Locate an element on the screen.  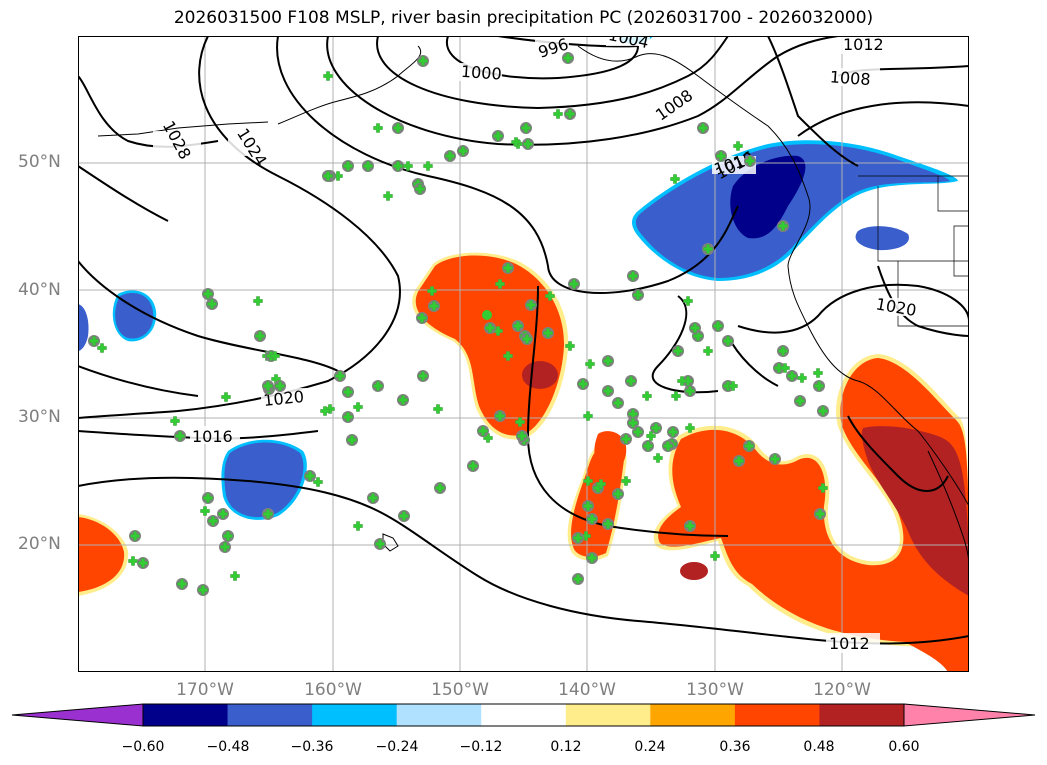
contour-label: 1016 is located at coordinates (212, 436).